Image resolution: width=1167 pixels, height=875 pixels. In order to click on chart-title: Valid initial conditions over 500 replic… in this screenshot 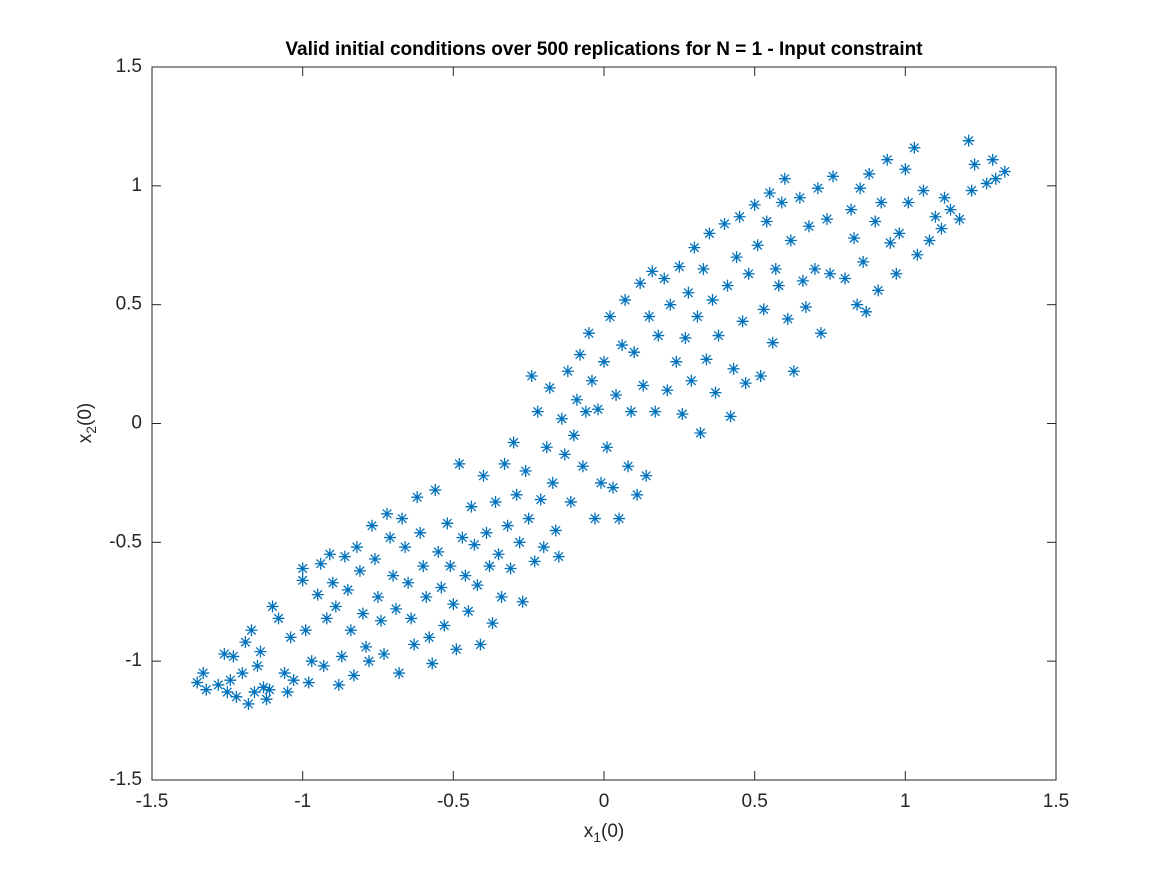, I will do `click(604, 49)`.